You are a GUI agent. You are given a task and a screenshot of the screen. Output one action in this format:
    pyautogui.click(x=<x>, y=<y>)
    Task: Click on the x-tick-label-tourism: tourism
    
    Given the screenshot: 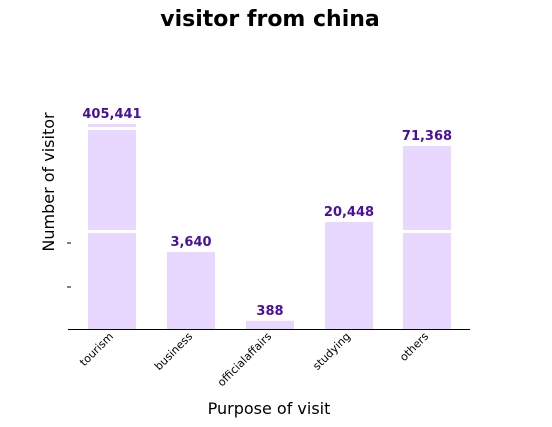 What is the action you would take?
    pyautogui.click(x=96, y=349)
    